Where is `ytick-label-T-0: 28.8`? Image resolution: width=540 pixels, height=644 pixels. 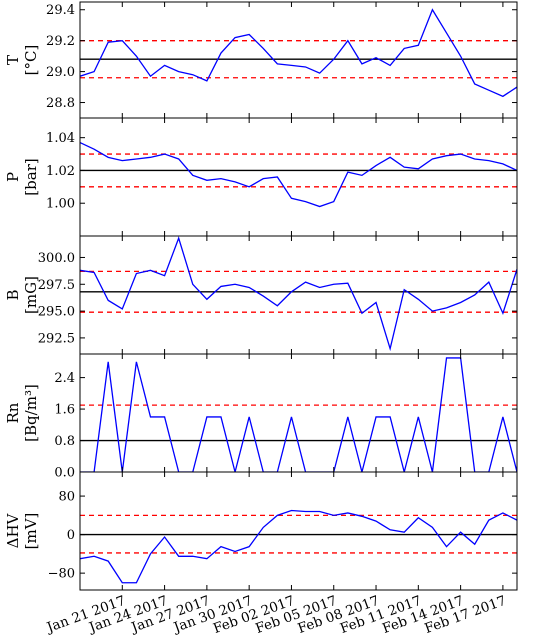
ytick-label-T-0: 28.8 is located at coordinates (60, 103).